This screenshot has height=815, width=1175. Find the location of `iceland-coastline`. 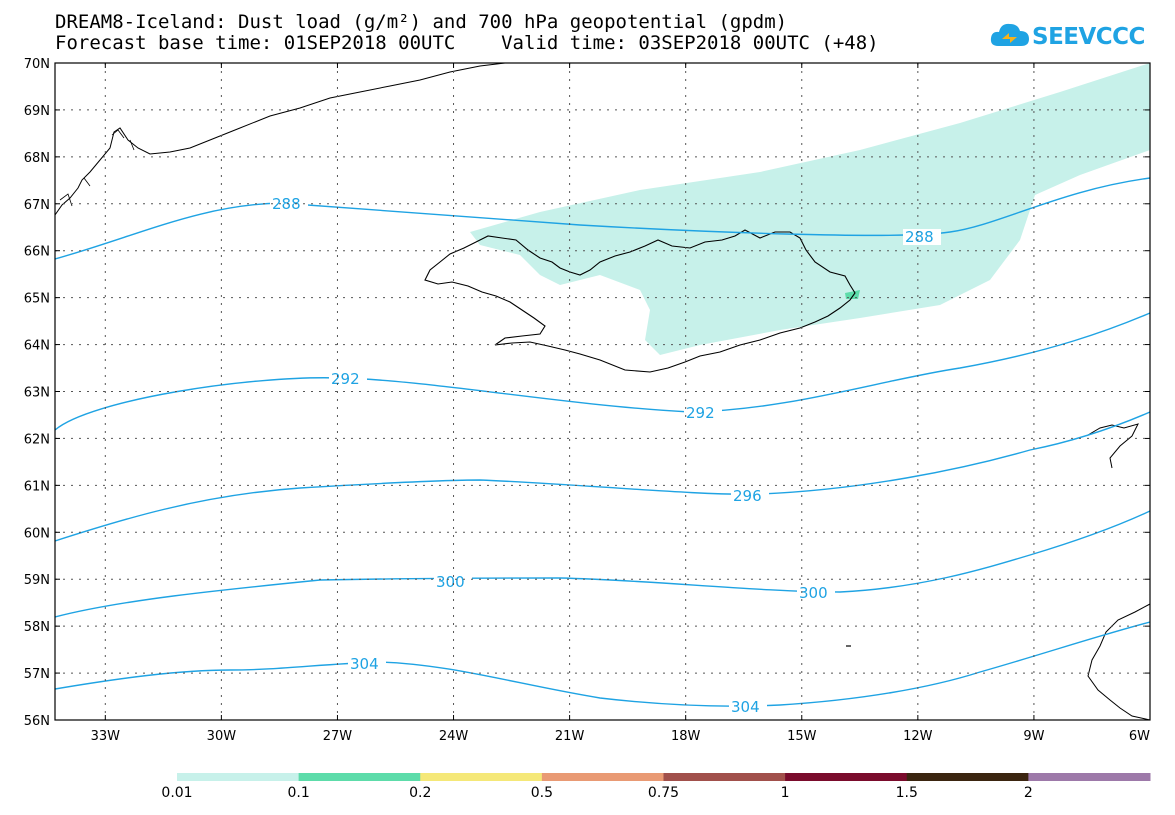

iceland-coastline is located at coordinates (640, 301).